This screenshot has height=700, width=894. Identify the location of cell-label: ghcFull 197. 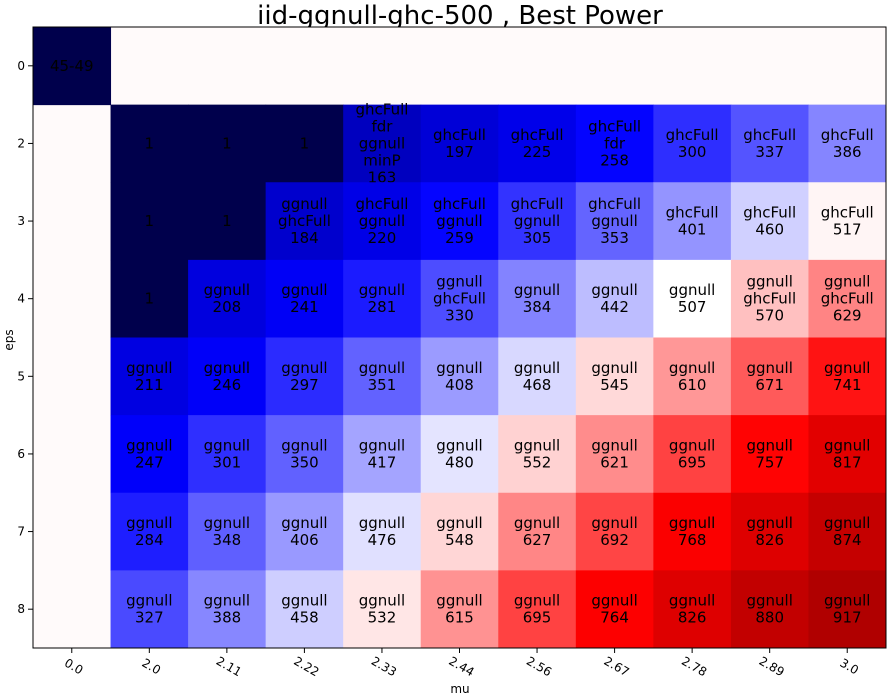
(459, 143).